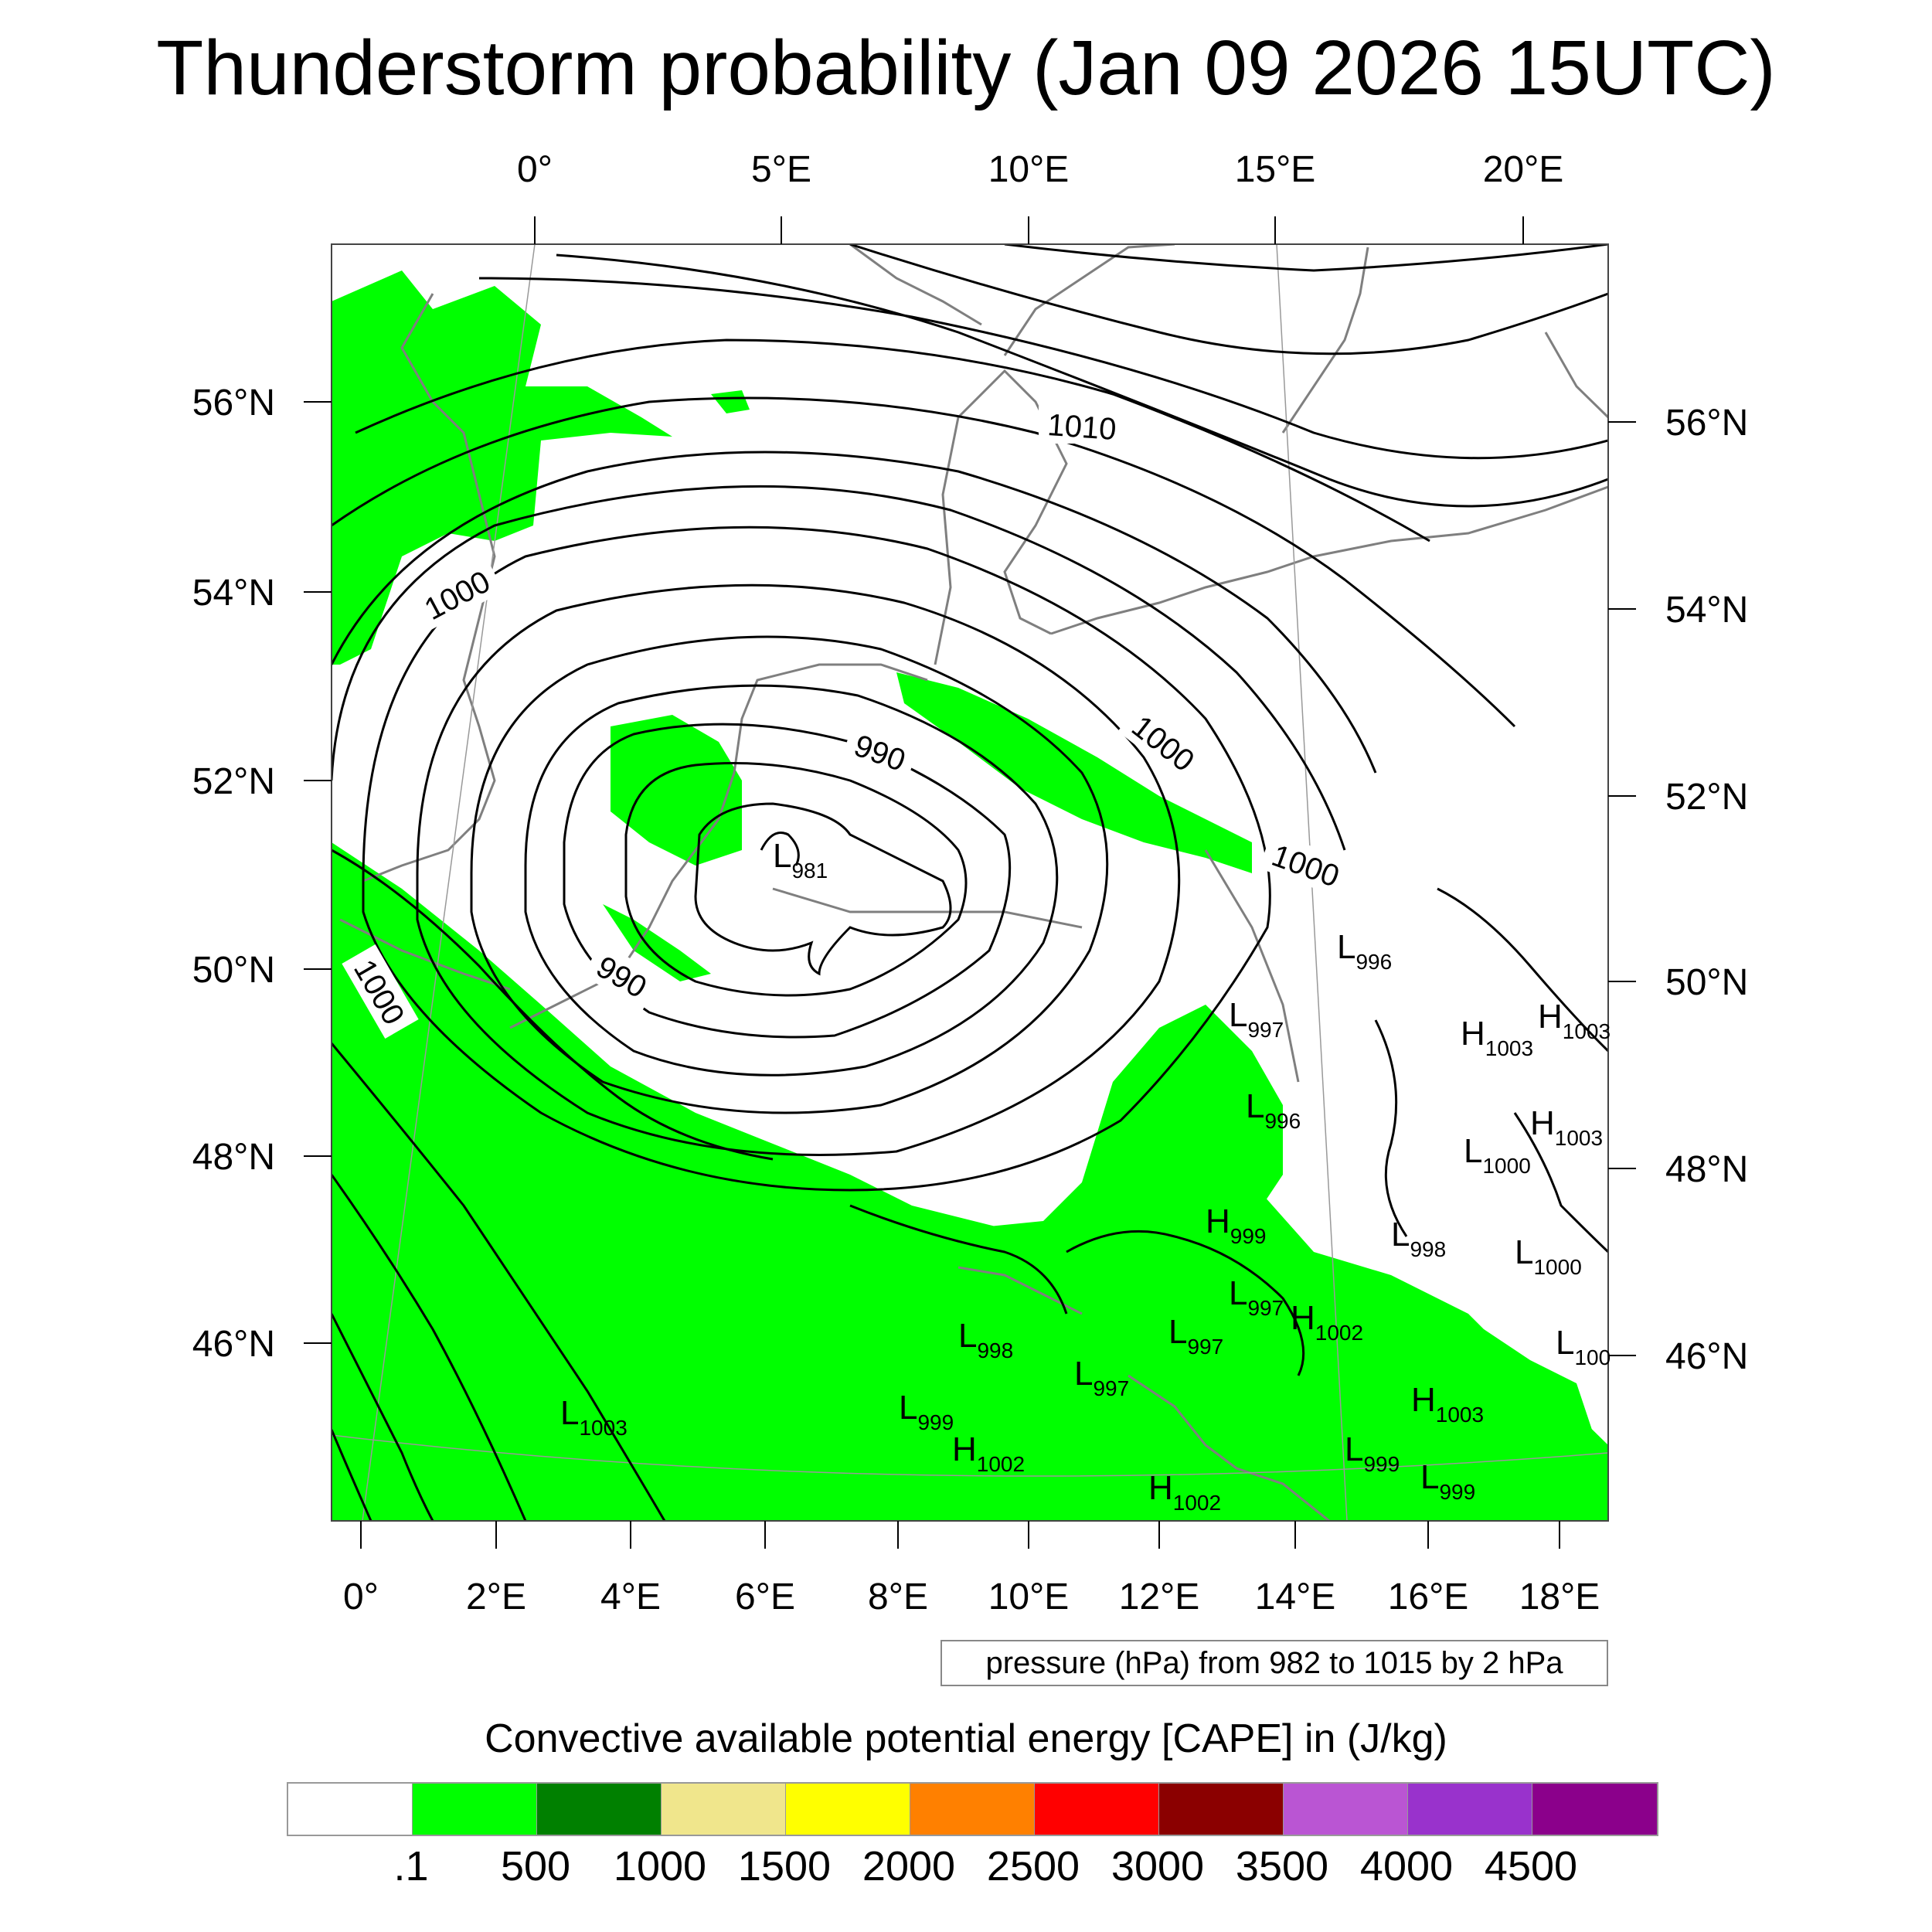 The image size is (1932, 1932). What do you see at coordinates (1707, 983) in the screenshot?
I see `right-lat-label: 50°N` at bounding box center [1707, 983].